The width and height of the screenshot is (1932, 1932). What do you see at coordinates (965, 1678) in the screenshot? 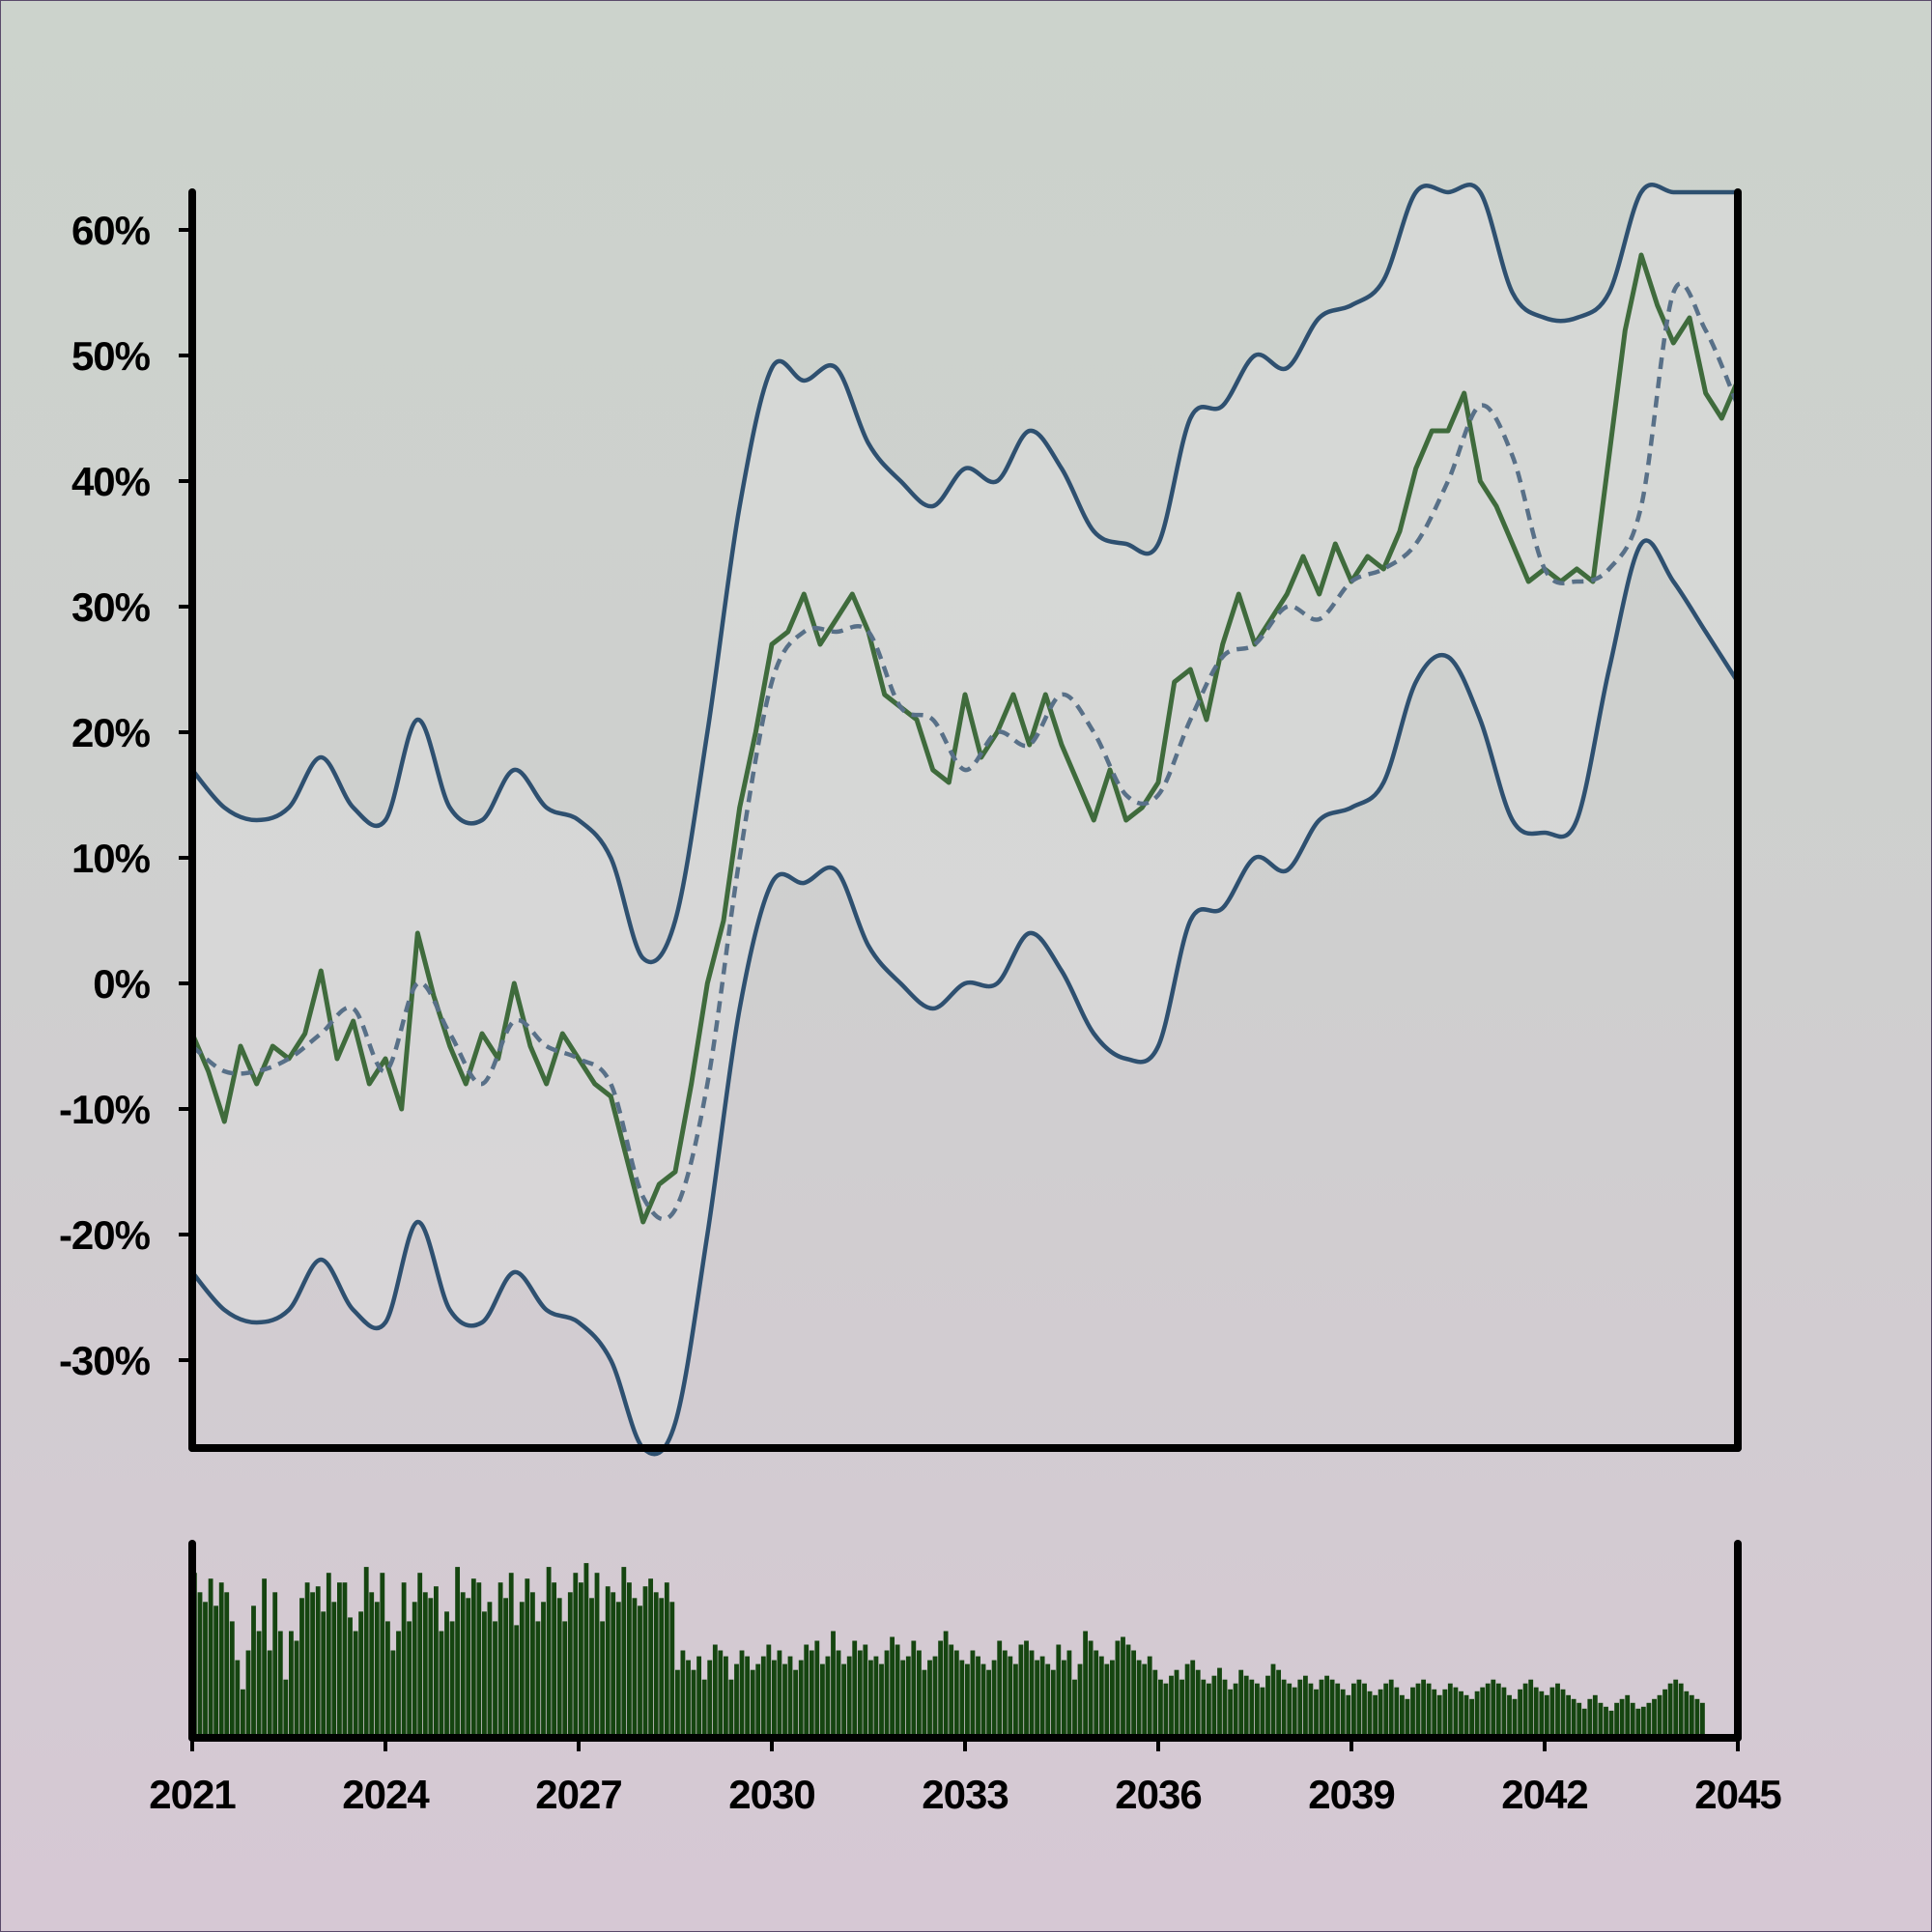
I see `volume-bar-panel: 2021 2024 2027 2030 2033 2036 2039 2042 2045` at bounding box center [965, 1678].